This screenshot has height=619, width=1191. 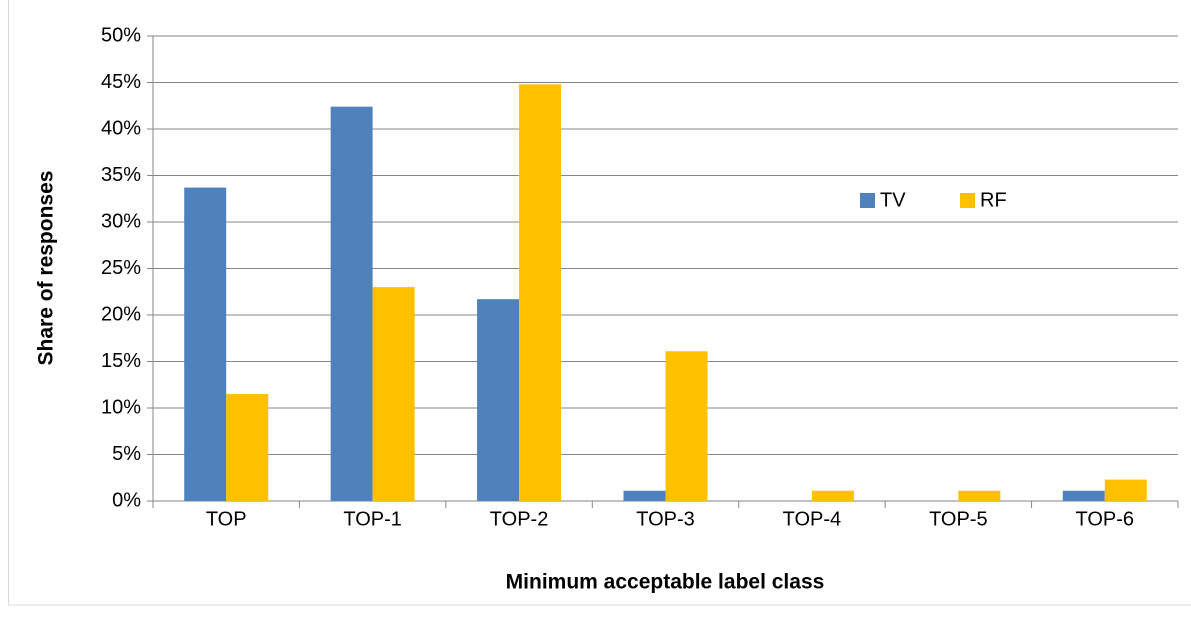 I want to click on y-tick-label: 25%, so click(x=121, y=268).